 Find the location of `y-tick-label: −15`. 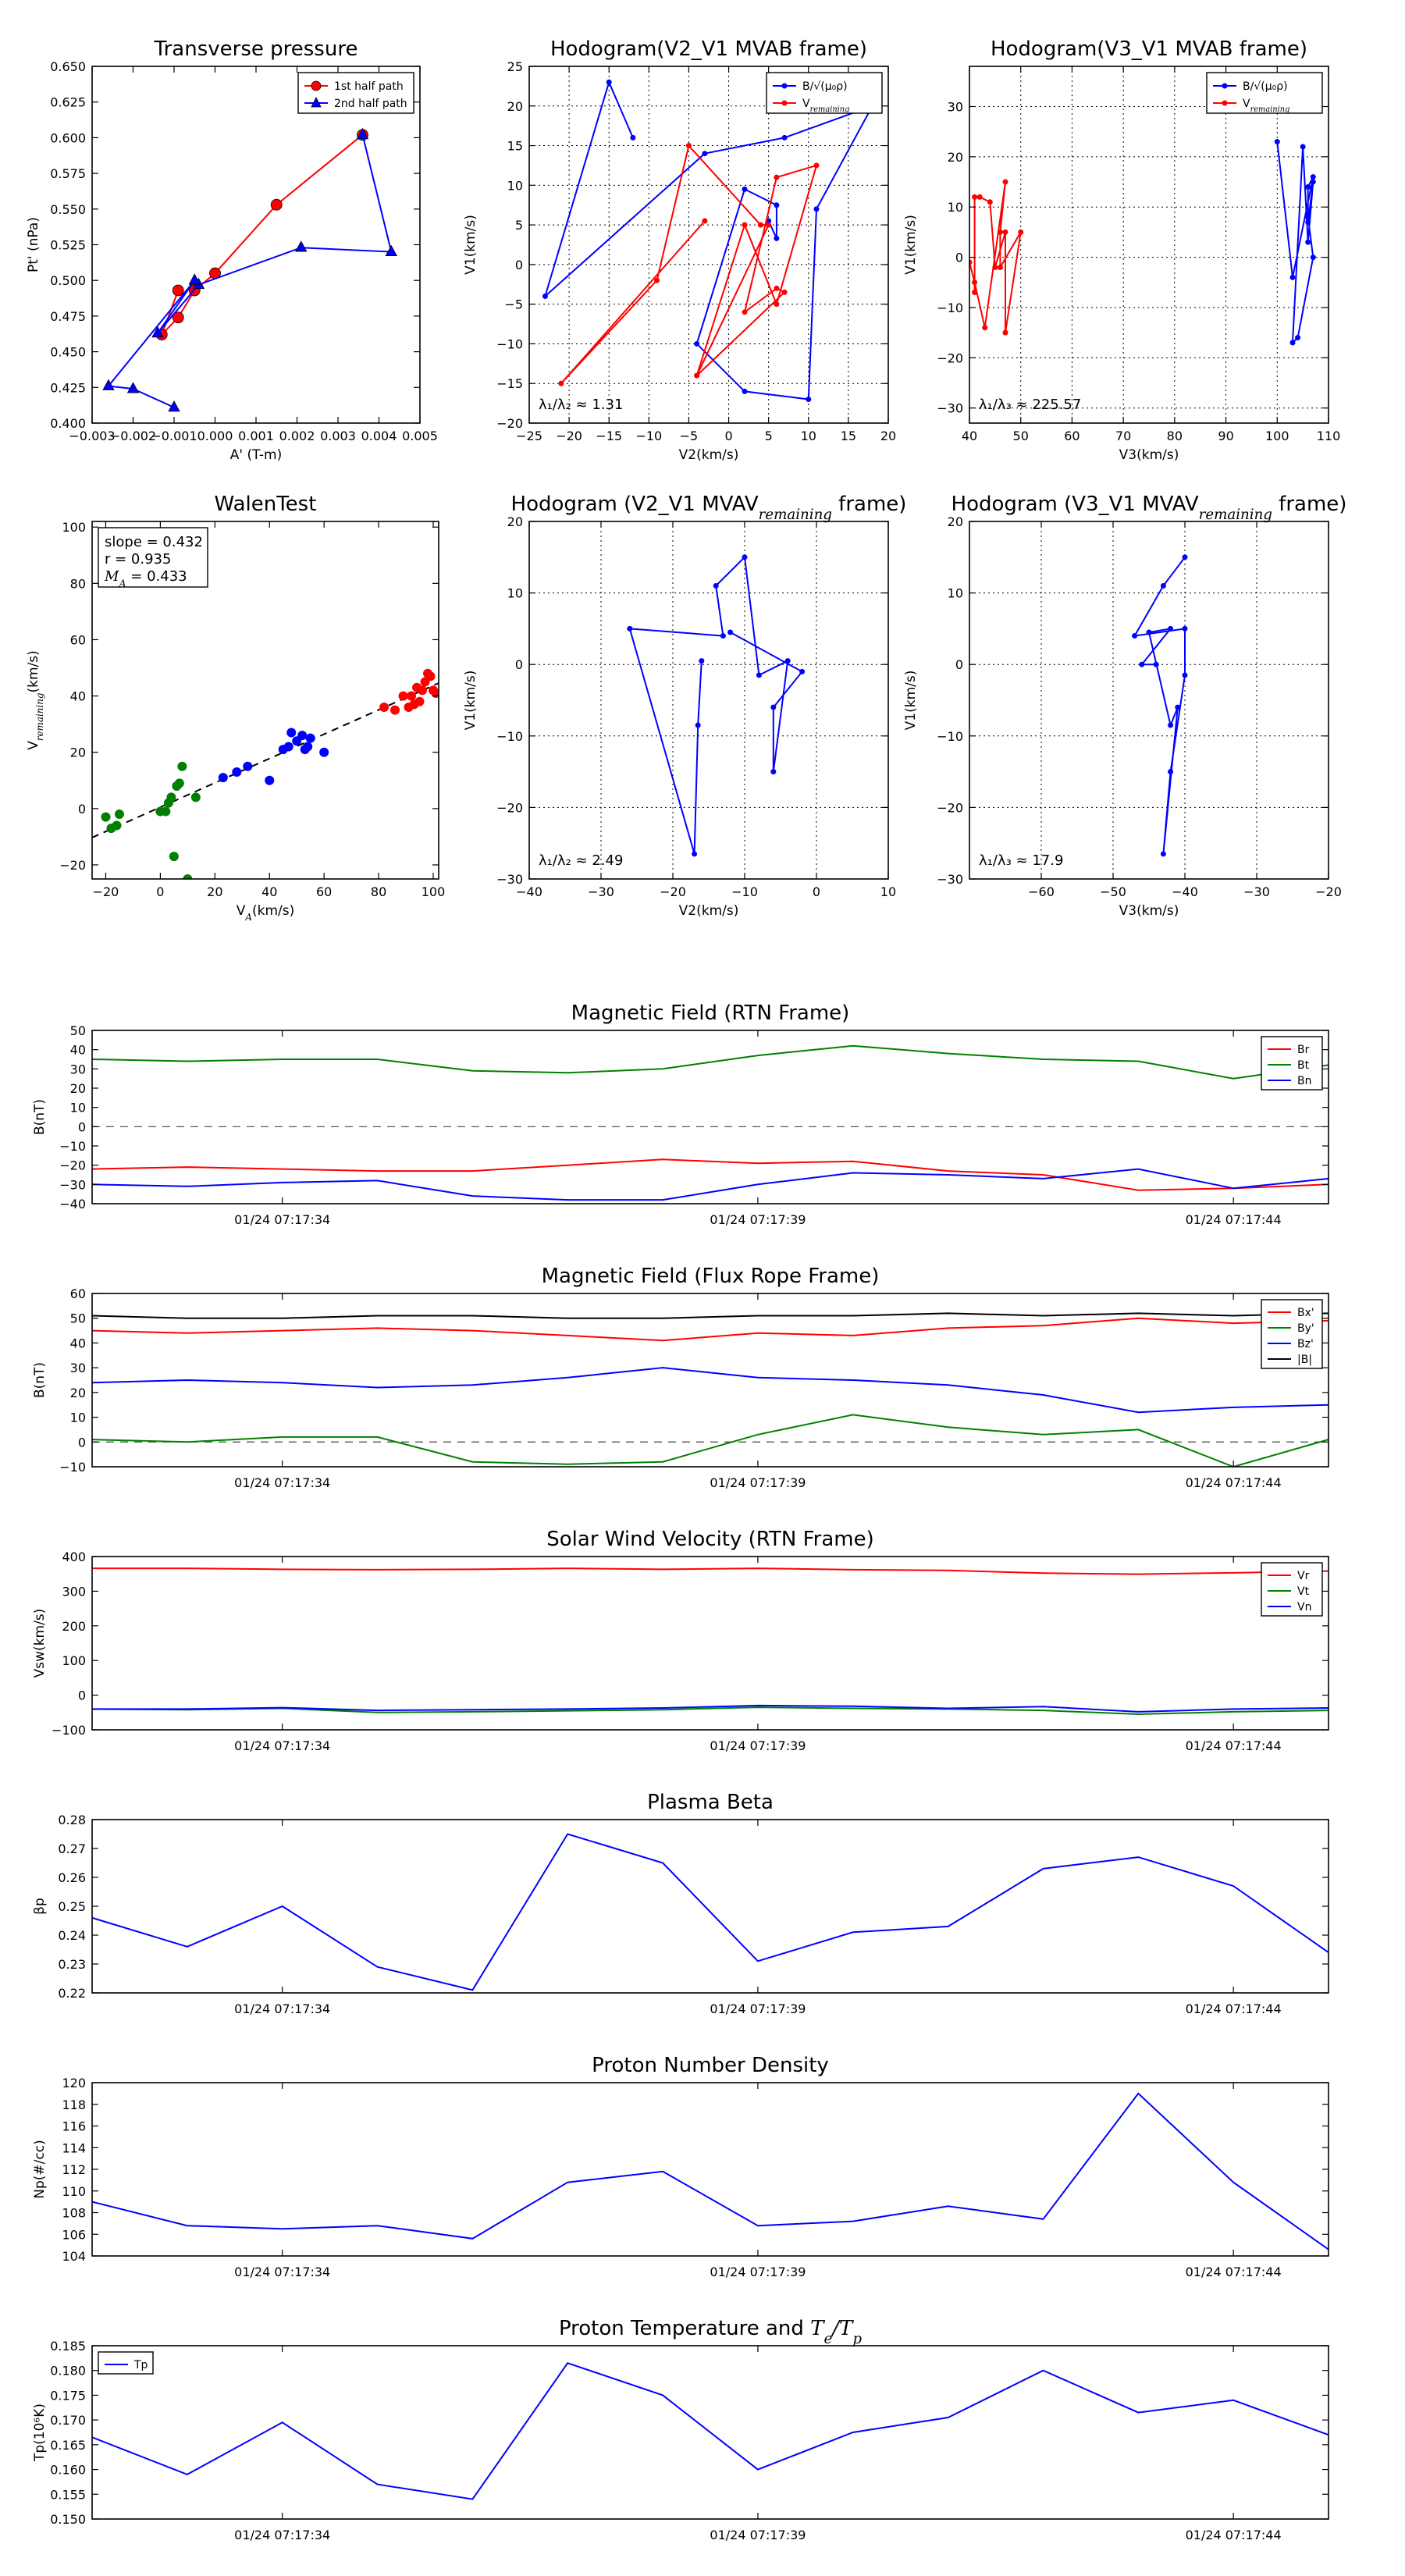

y-tick-label: −15 is located at coordinates (510, 383).